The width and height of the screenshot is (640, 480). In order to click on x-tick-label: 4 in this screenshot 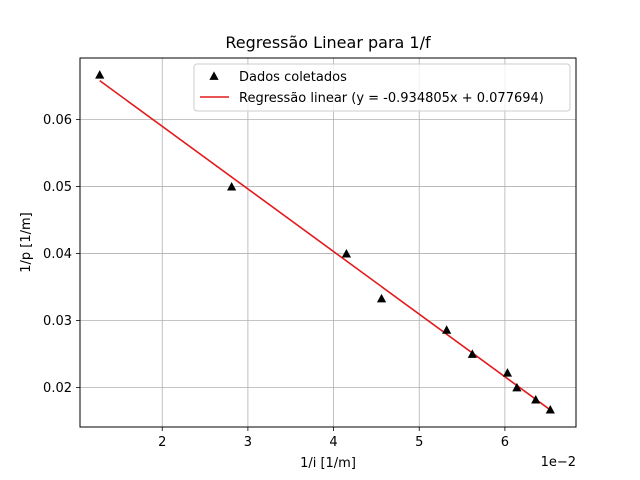, I will do `click(333, 442)`.